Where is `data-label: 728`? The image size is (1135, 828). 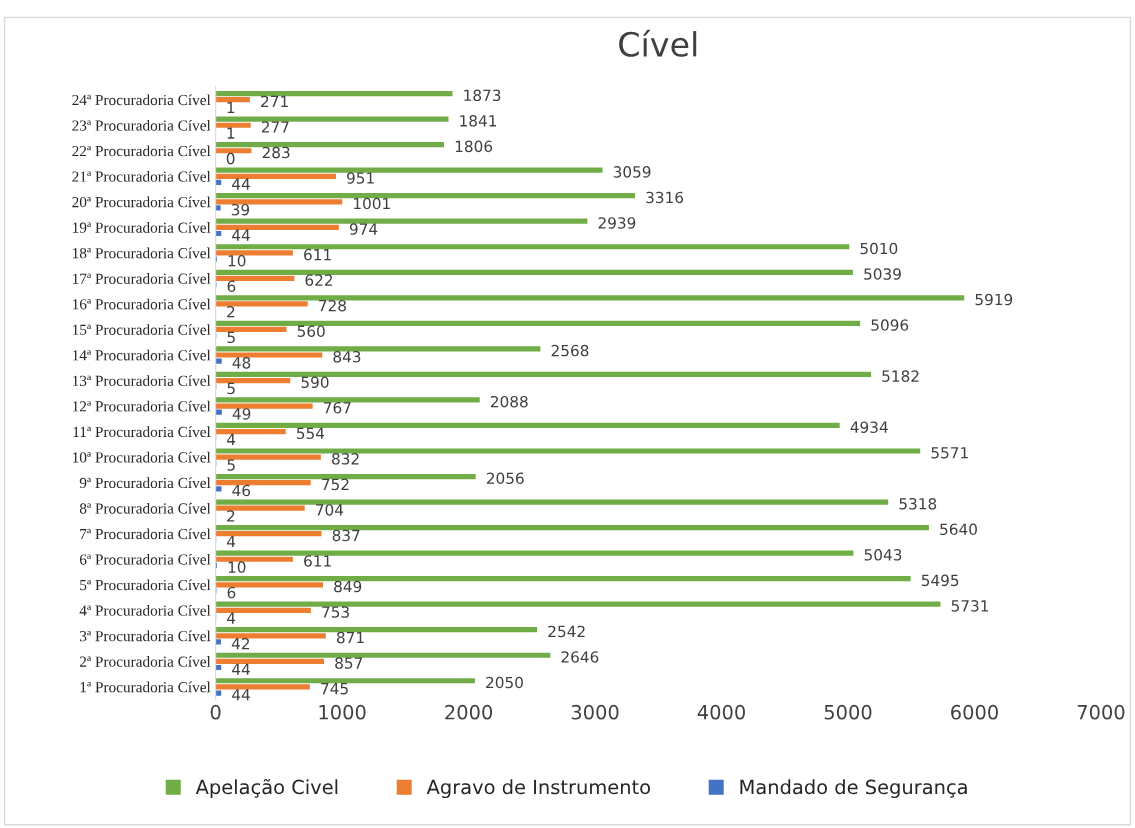 data-label: 728 is located at coordinates (332, 305).